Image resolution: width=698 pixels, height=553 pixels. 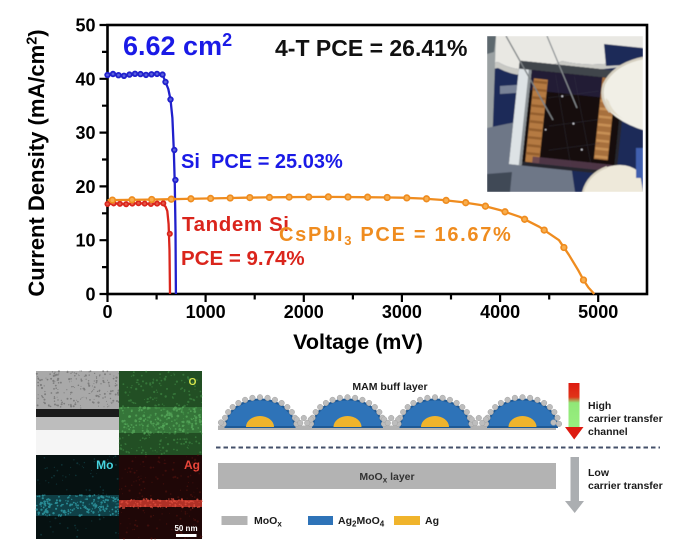 What do you see at coordinates (85, 26) in the screenshot?
I see `svg-text: 50` at bounding box center [85, 26].